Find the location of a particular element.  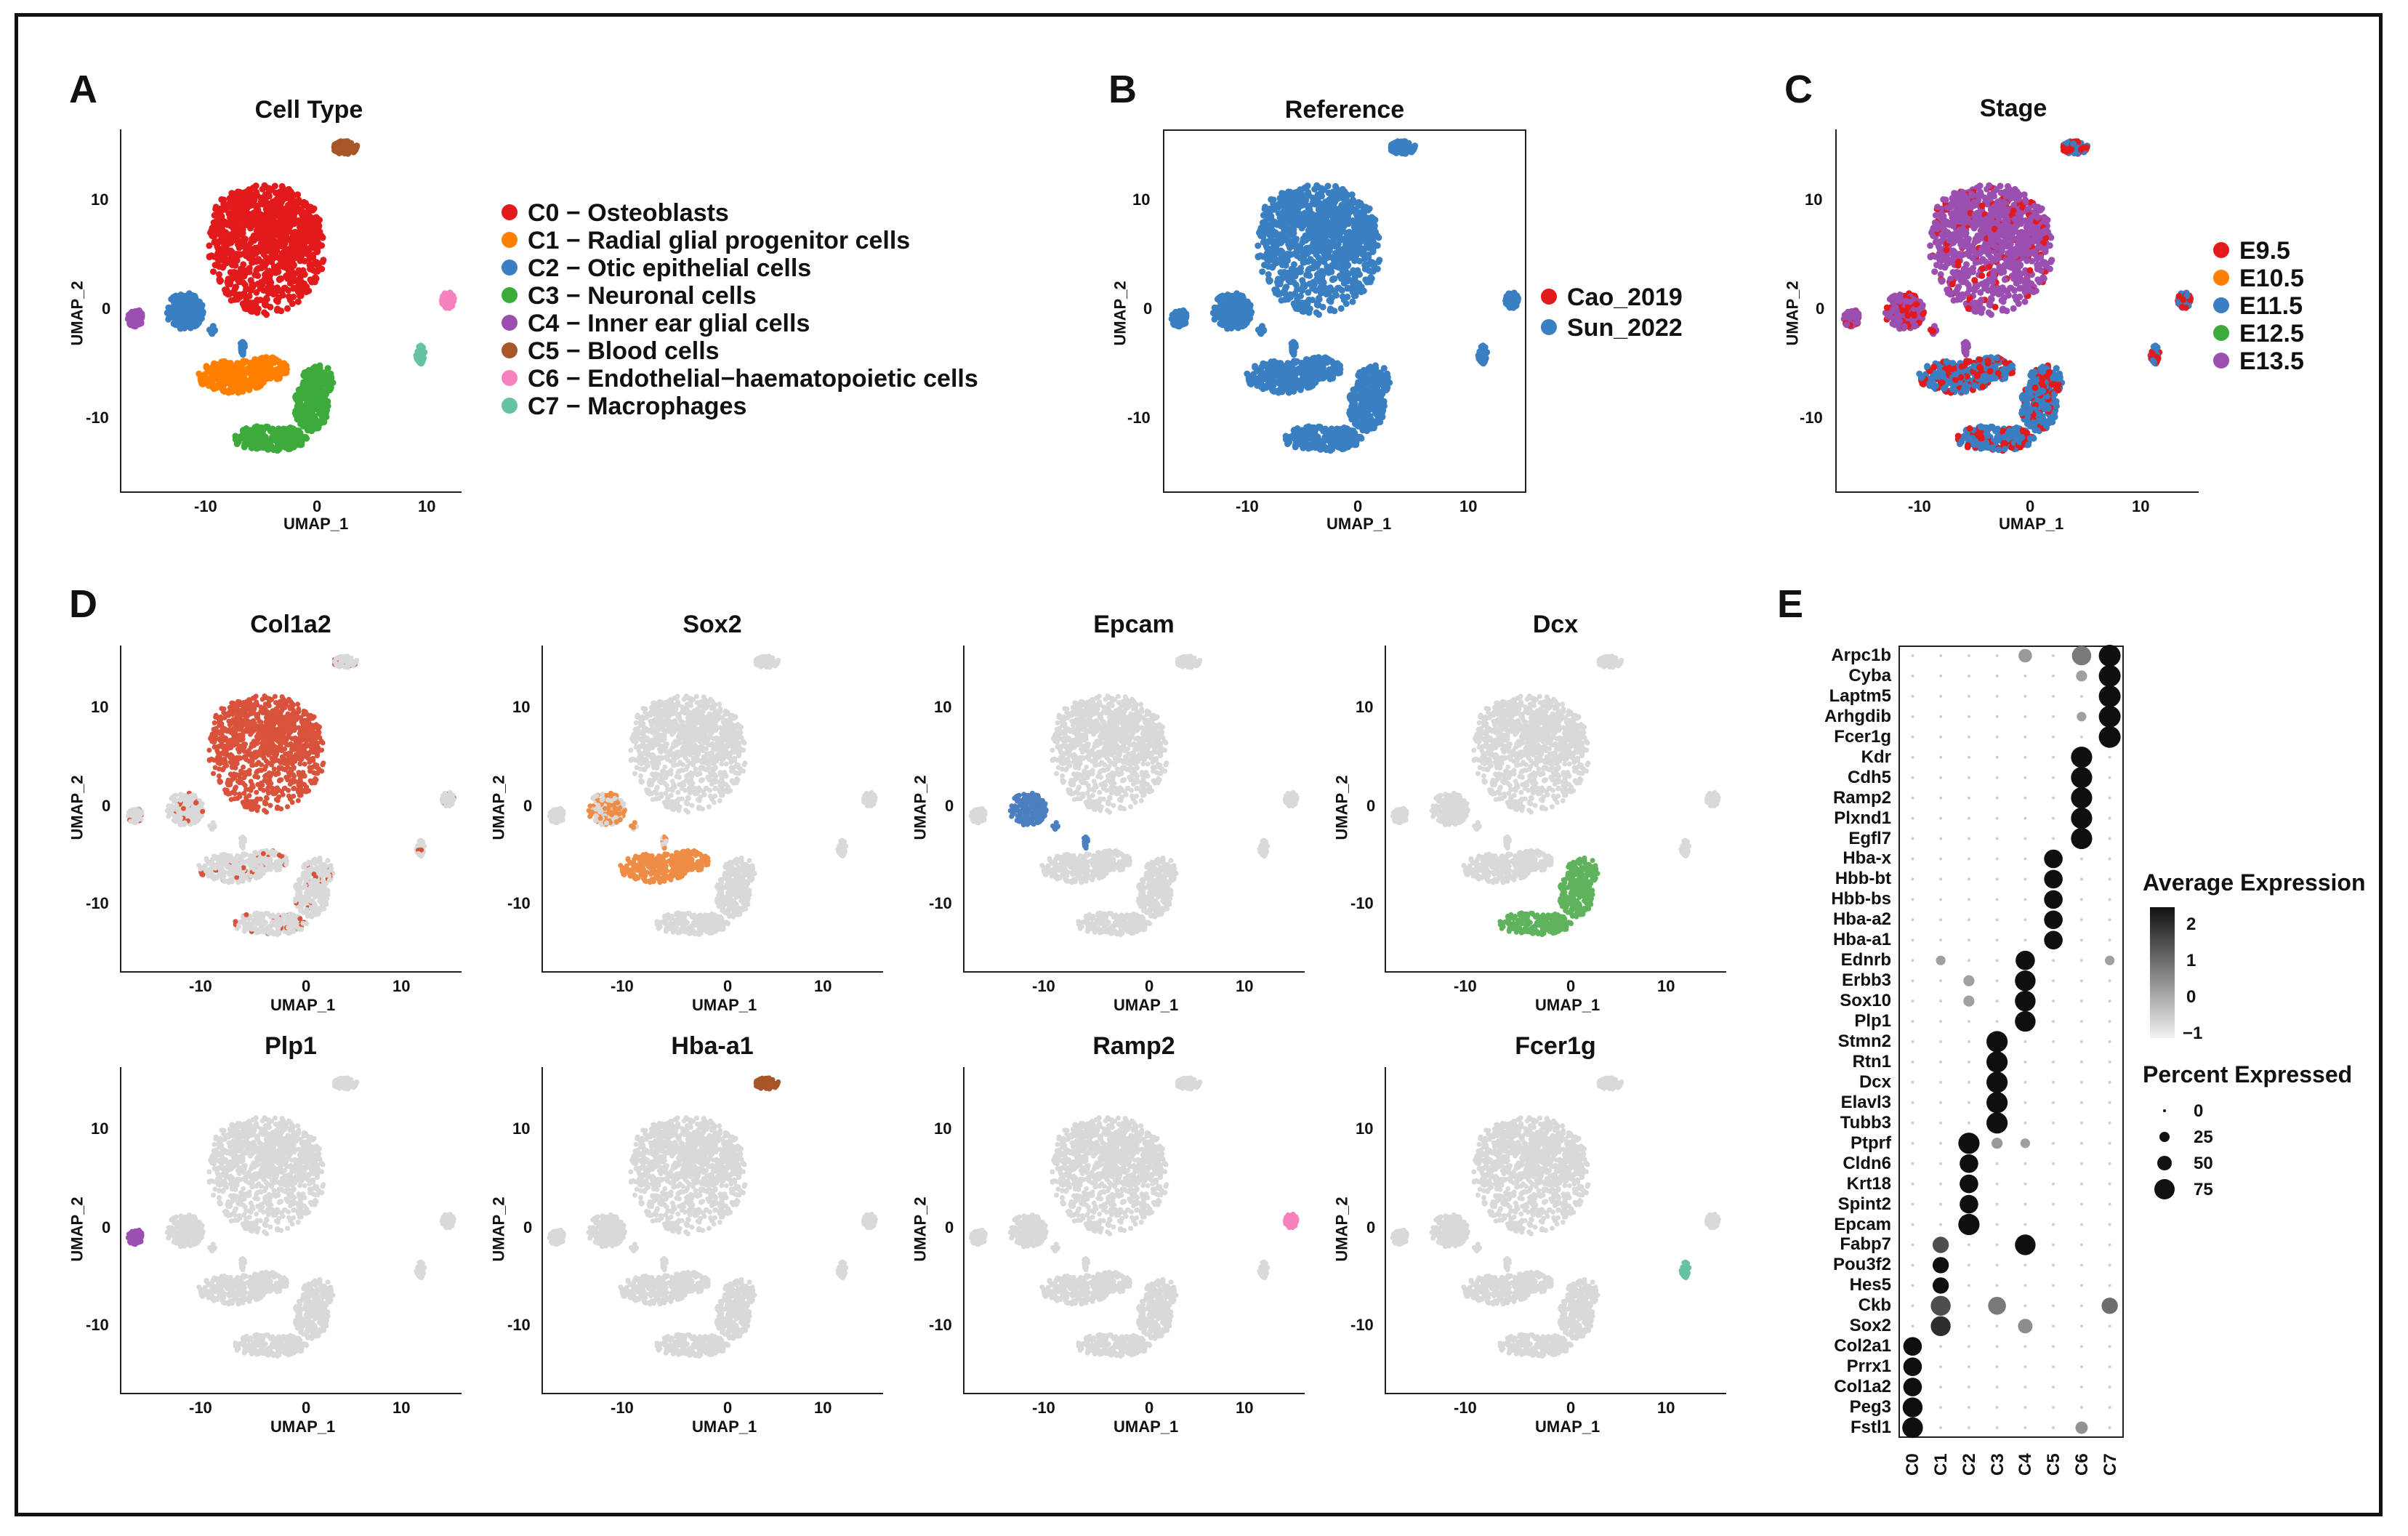

x-tick: -10 is located at coordinates (205, 507).